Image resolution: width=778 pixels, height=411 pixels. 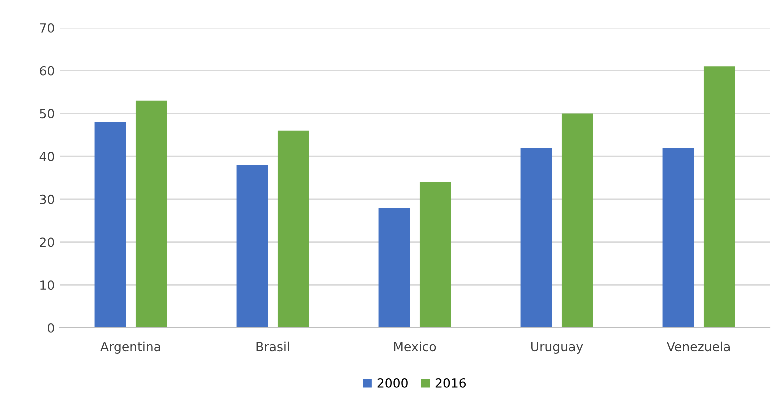 What do you see at coordinates (698, 347) in the screenshot?
I see `x-tick-label: Venezuela` at bounding box center [698, 347].